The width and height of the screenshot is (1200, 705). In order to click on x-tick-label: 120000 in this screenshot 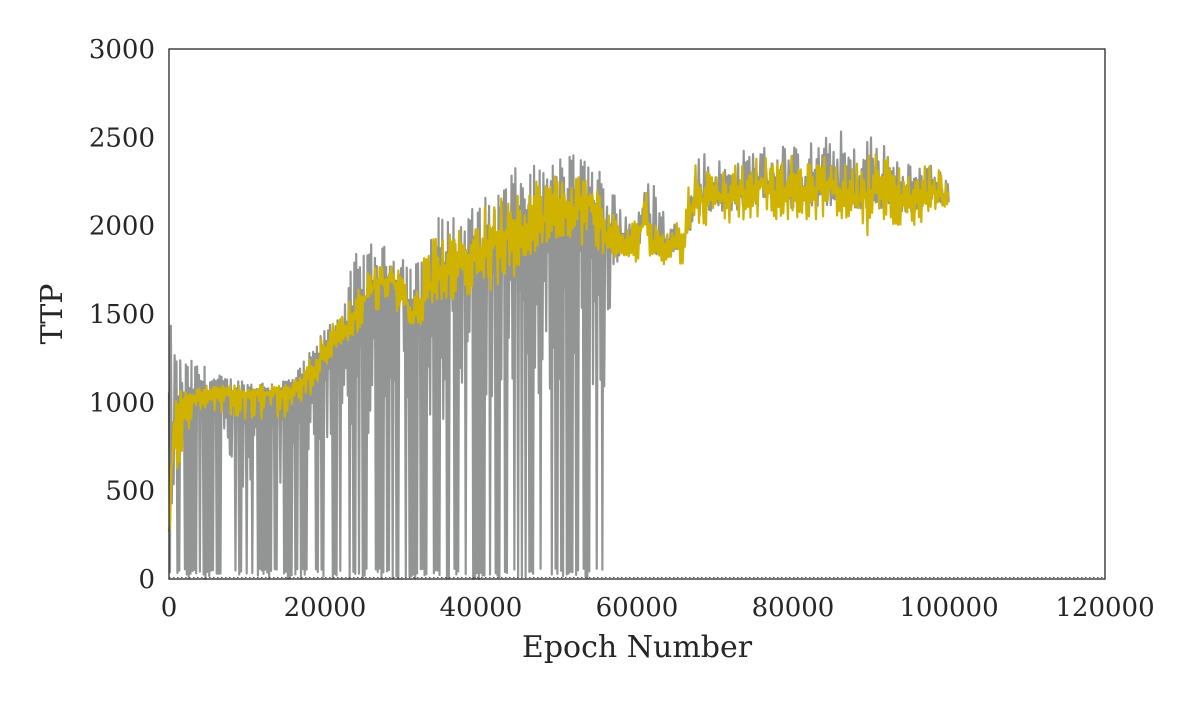, I will do `click(1104, 608)`.